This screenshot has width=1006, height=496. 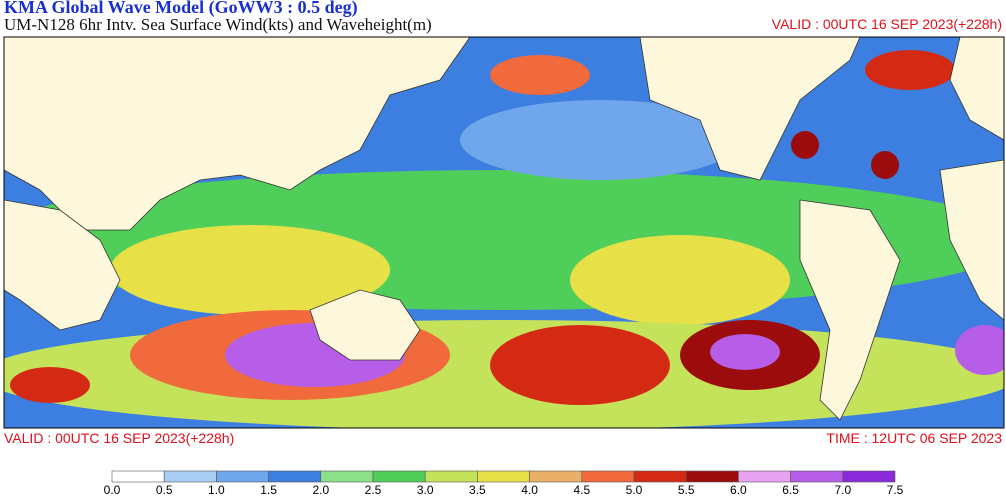 I want to click on title: KMA Global Wave Model (GoWW3 : 0.5 deg), so click(x=181, y=8).